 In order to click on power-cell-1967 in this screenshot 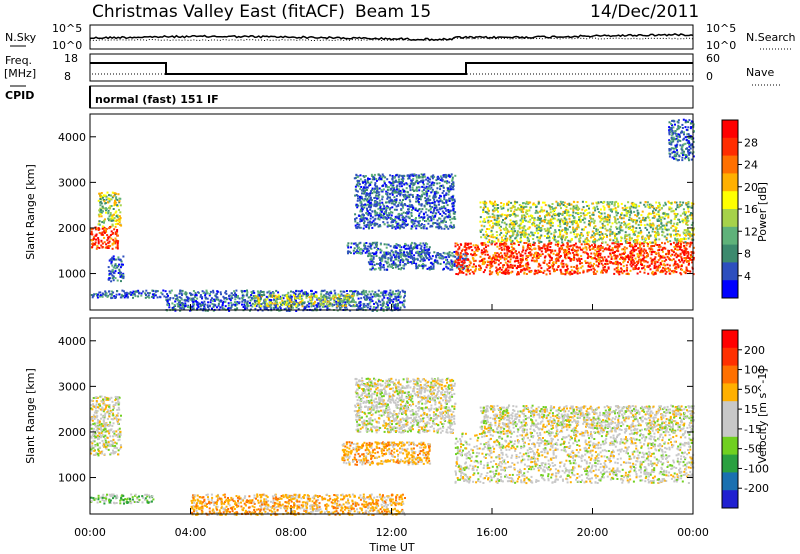, I will do `click(398, 265)`.